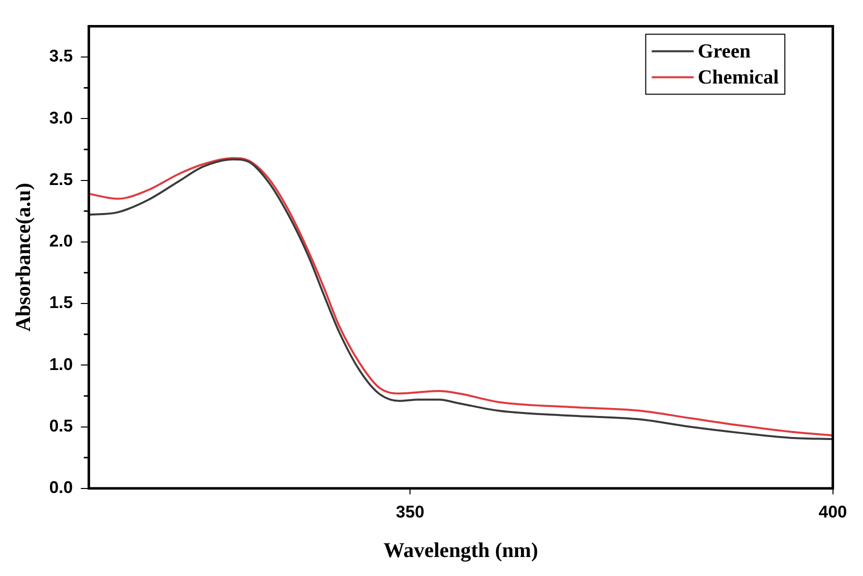 Image resolution: width=863 pixels, height=576 pixels. Describe the element at coordinates (61, 118) in the screenshot. I see `y-tick-label: 3.0` at that location.